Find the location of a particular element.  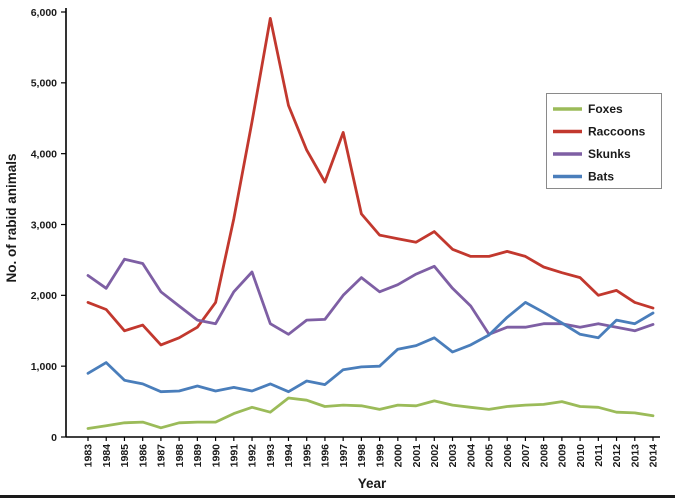

y-tick-label: 3,000 is located at coordinates (44, 225).